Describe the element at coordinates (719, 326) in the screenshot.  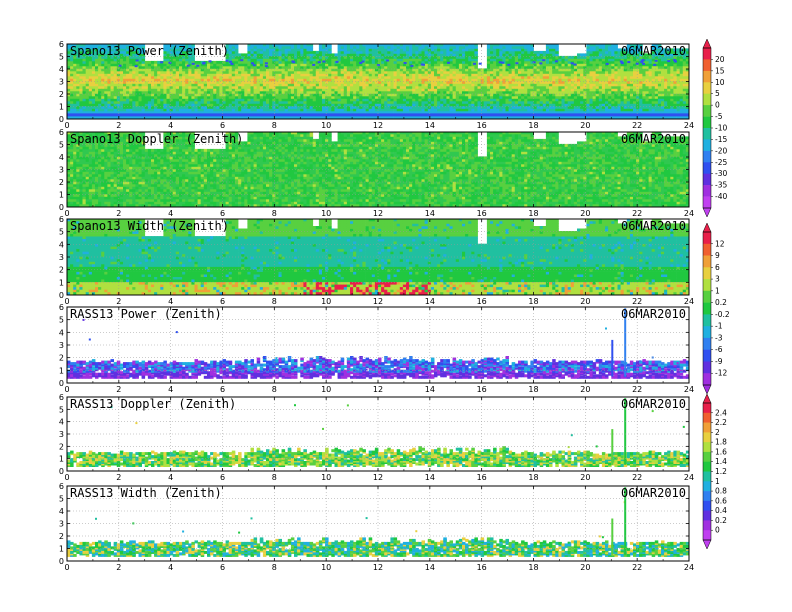
I see `colorbar-label: -1` at that location.